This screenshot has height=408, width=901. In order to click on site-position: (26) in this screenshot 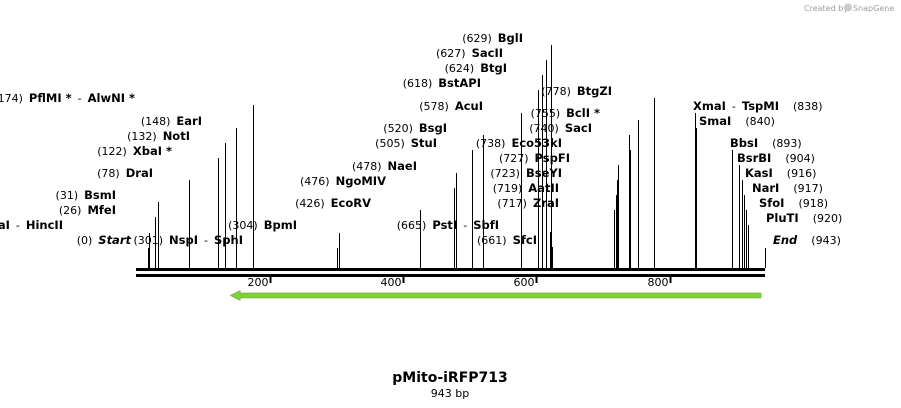, I will do `click(70, 210)`.